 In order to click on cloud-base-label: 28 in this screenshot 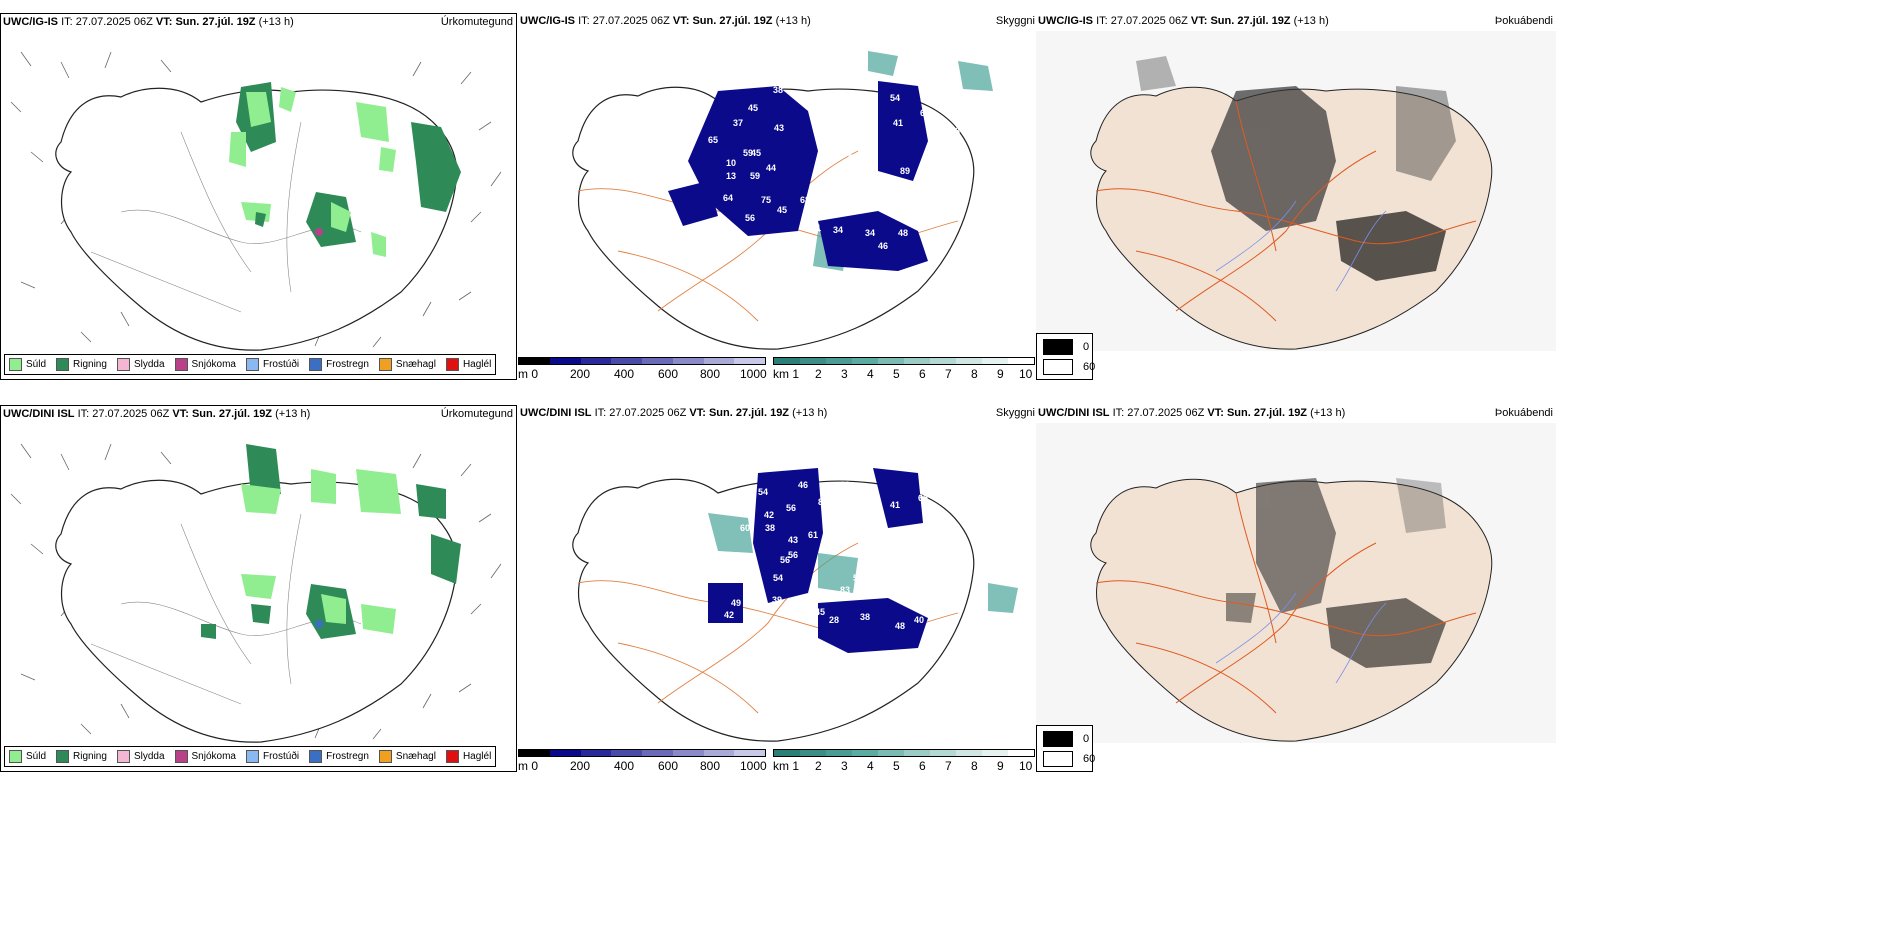, I will do `click(834, 620)`.